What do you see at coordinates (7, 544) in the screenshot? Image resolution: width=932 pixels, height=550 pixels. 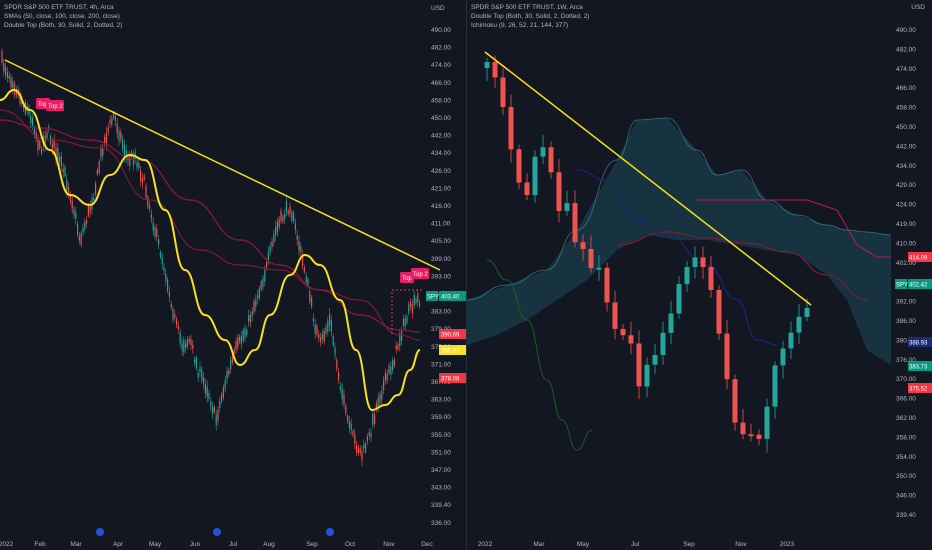 I see `left-x-tick: 2022` at bounding box center [7, 544].